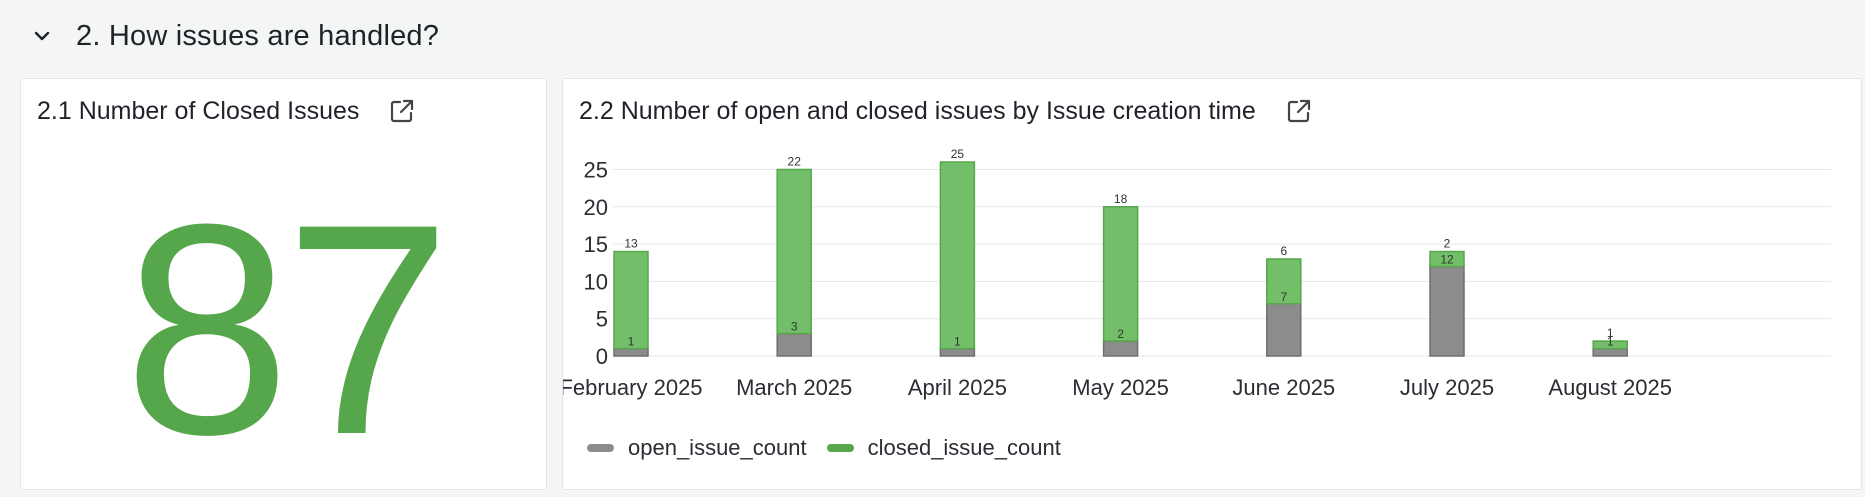 This screenshot has width=1865, height=497. Describe the element at coordinates (1120, 334) in the screenshot. I see `data-label-open: 2` at that location.